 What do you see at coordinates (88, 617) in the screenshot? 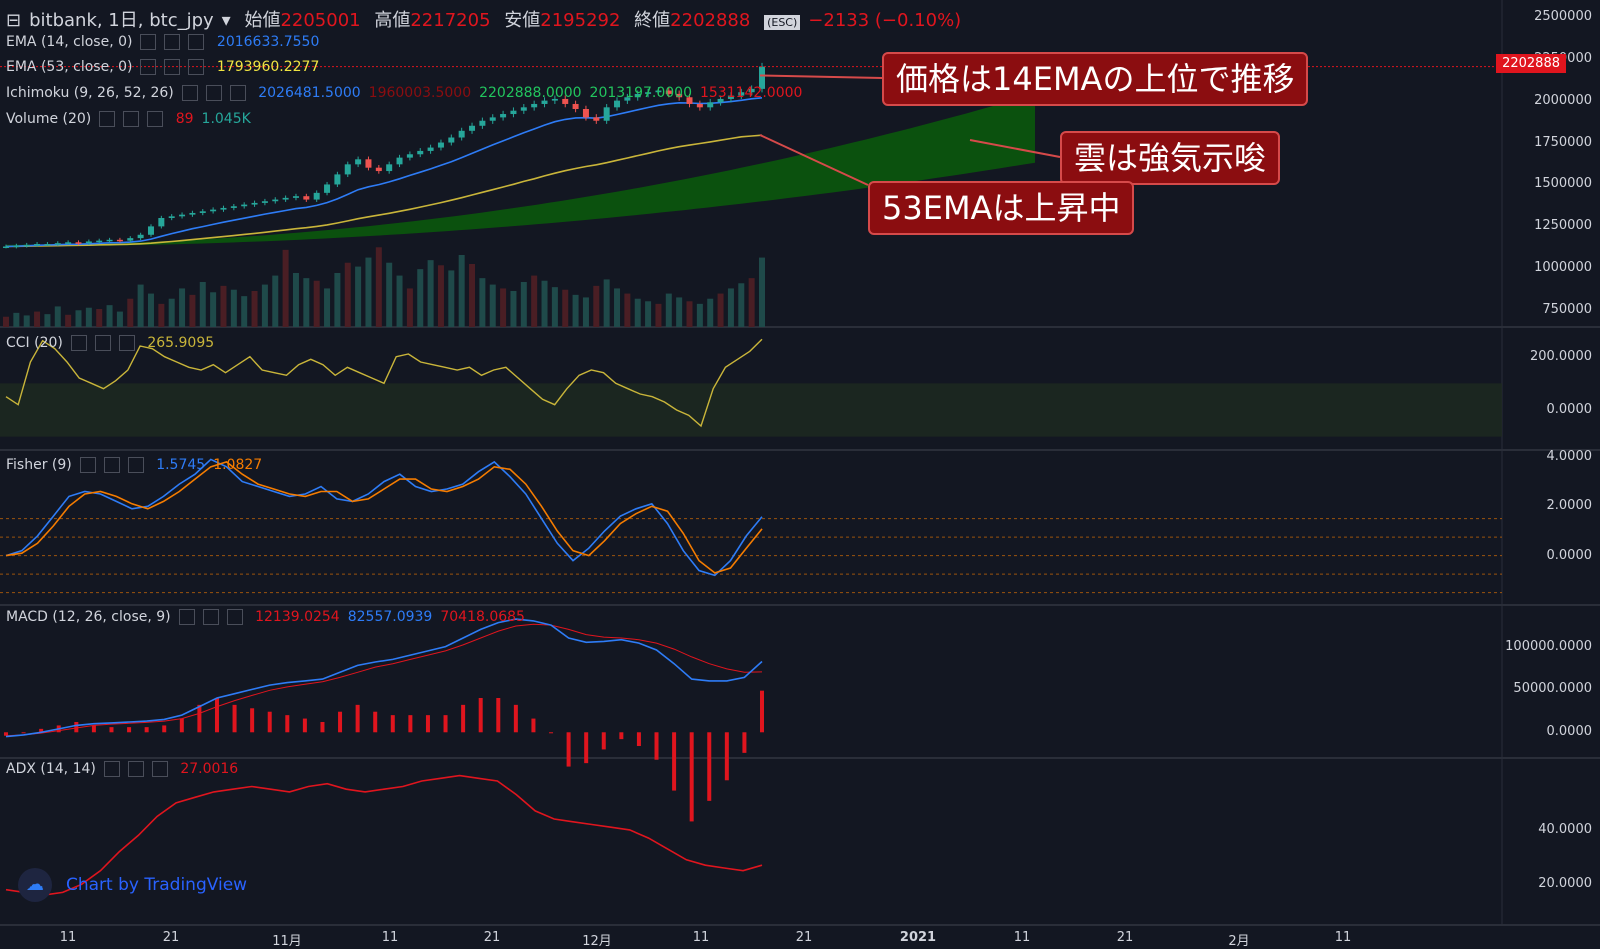
I see `macd-label: MACD (12, 26, close, 9)` at bounding box center [88, 617].